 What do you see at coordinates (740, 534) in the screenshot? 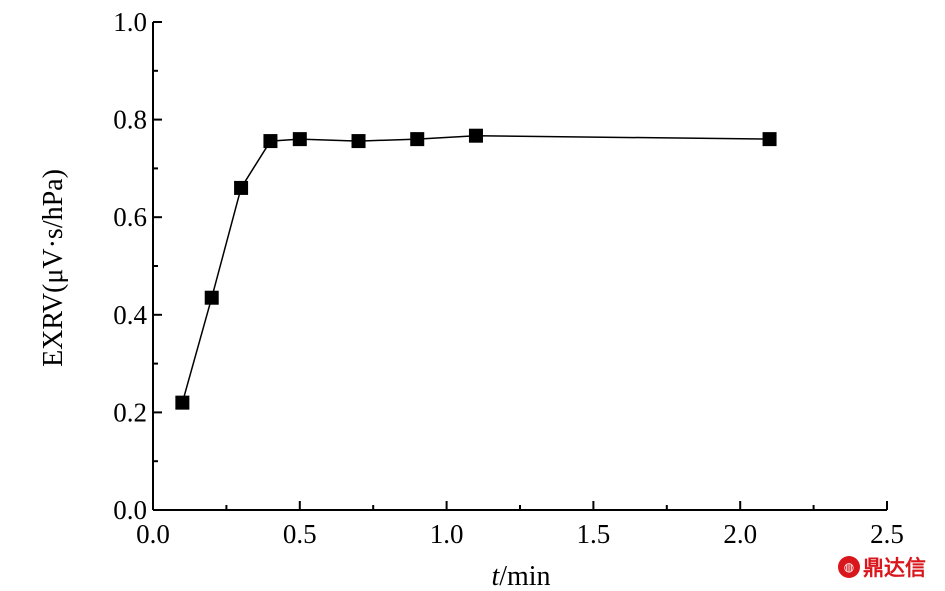
I see `x-tick-label: 2.0` at bounding box center [740, 534].